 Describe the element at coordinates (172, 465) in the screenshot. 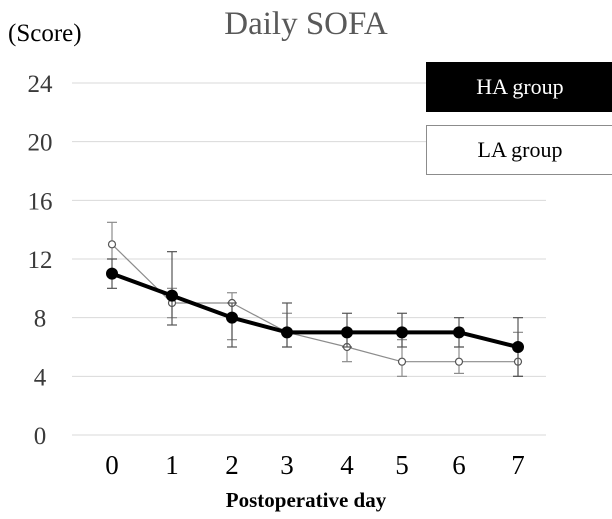

I see `x-tick-label: 1` at that location.